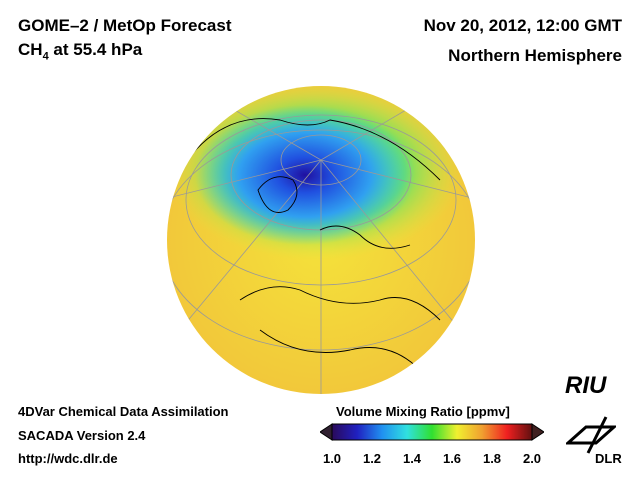  Describe the element at coordinates (326, 432) in the screenshot. I see `colorbar-min-arrow` at that location.